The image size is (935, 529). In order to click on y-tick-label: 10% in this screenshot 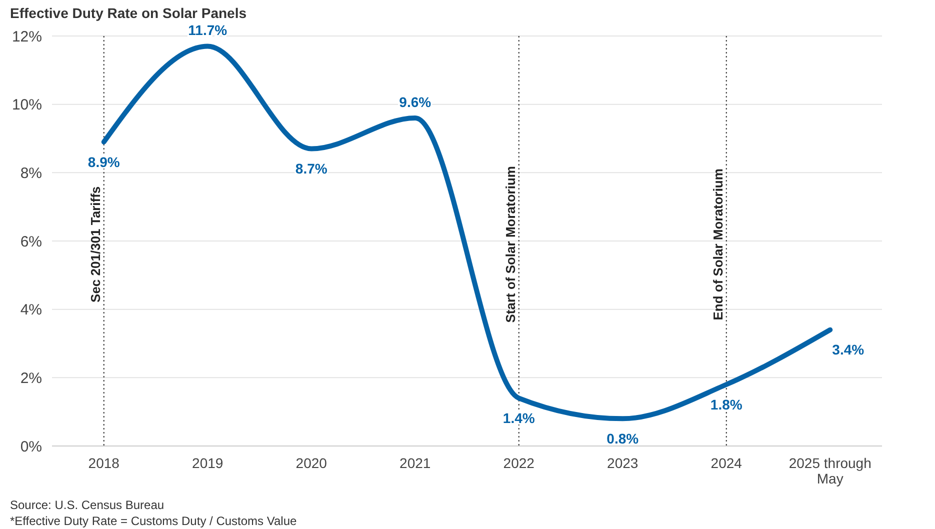, I will do `click(27, 105)`.